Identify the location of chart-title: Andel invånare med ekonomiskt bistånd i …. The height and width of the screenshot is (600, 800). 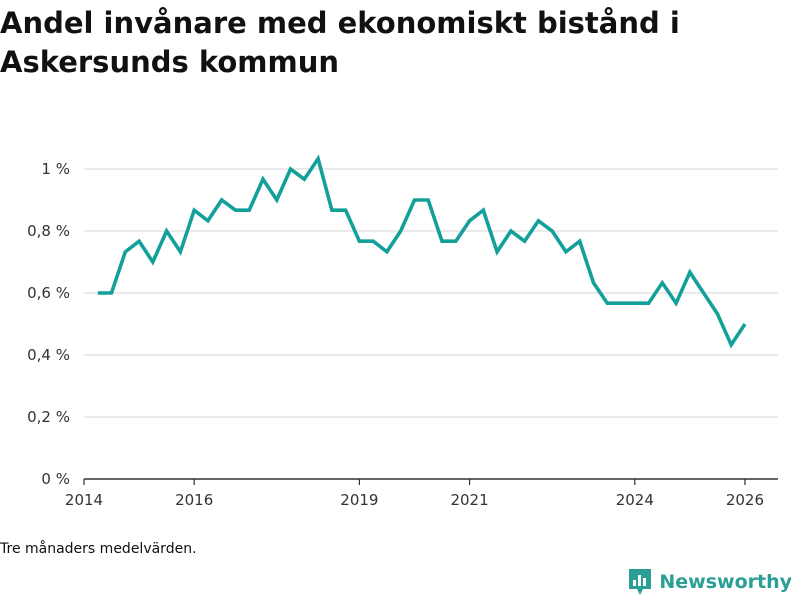
(340, 42).